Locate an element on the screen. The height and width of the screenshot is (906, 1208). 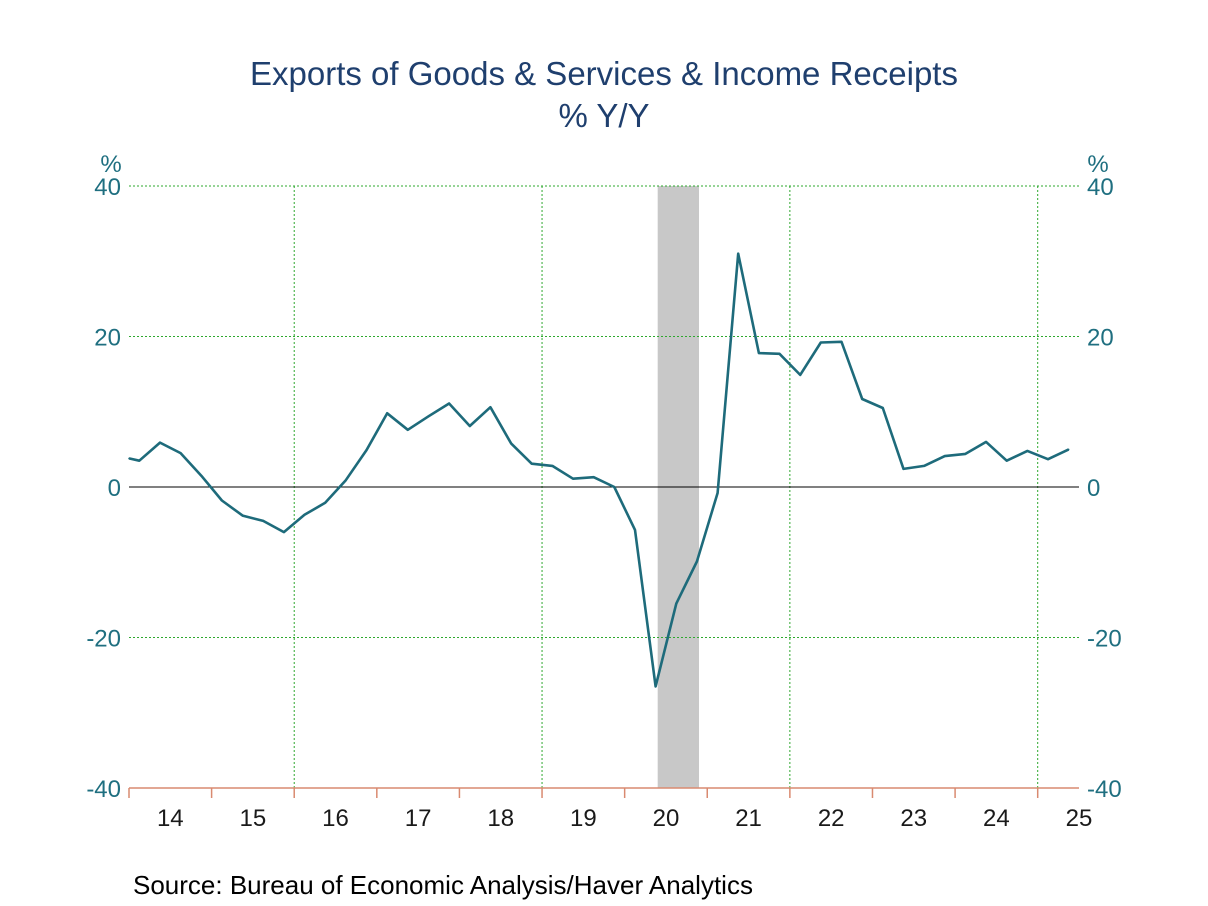
x-tick-label: 18 is located at coordinates (500, 818).